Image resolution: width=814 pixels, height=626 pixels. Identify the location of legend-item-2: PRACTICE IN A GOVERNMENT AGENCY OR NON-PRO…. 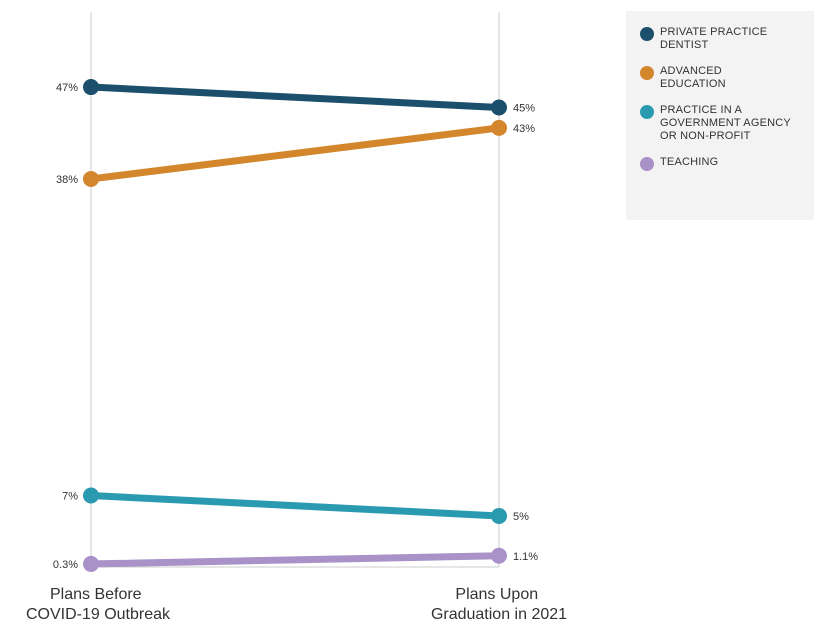
(720, 123).